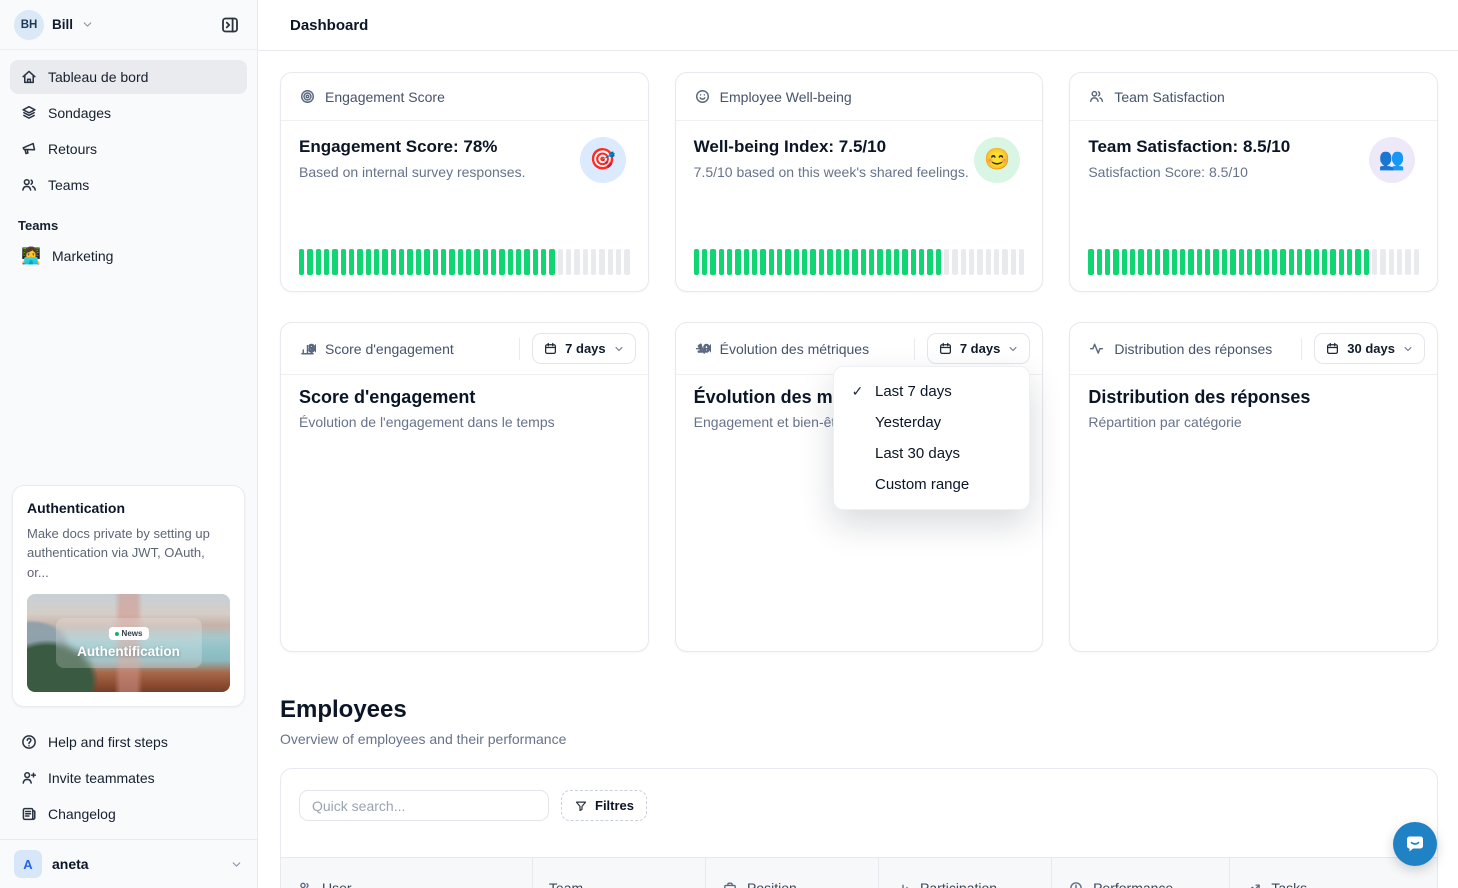  Describe the element at coordinates (38, 225) in the screenshot. I see `teams-section-label: Teams` at that location.